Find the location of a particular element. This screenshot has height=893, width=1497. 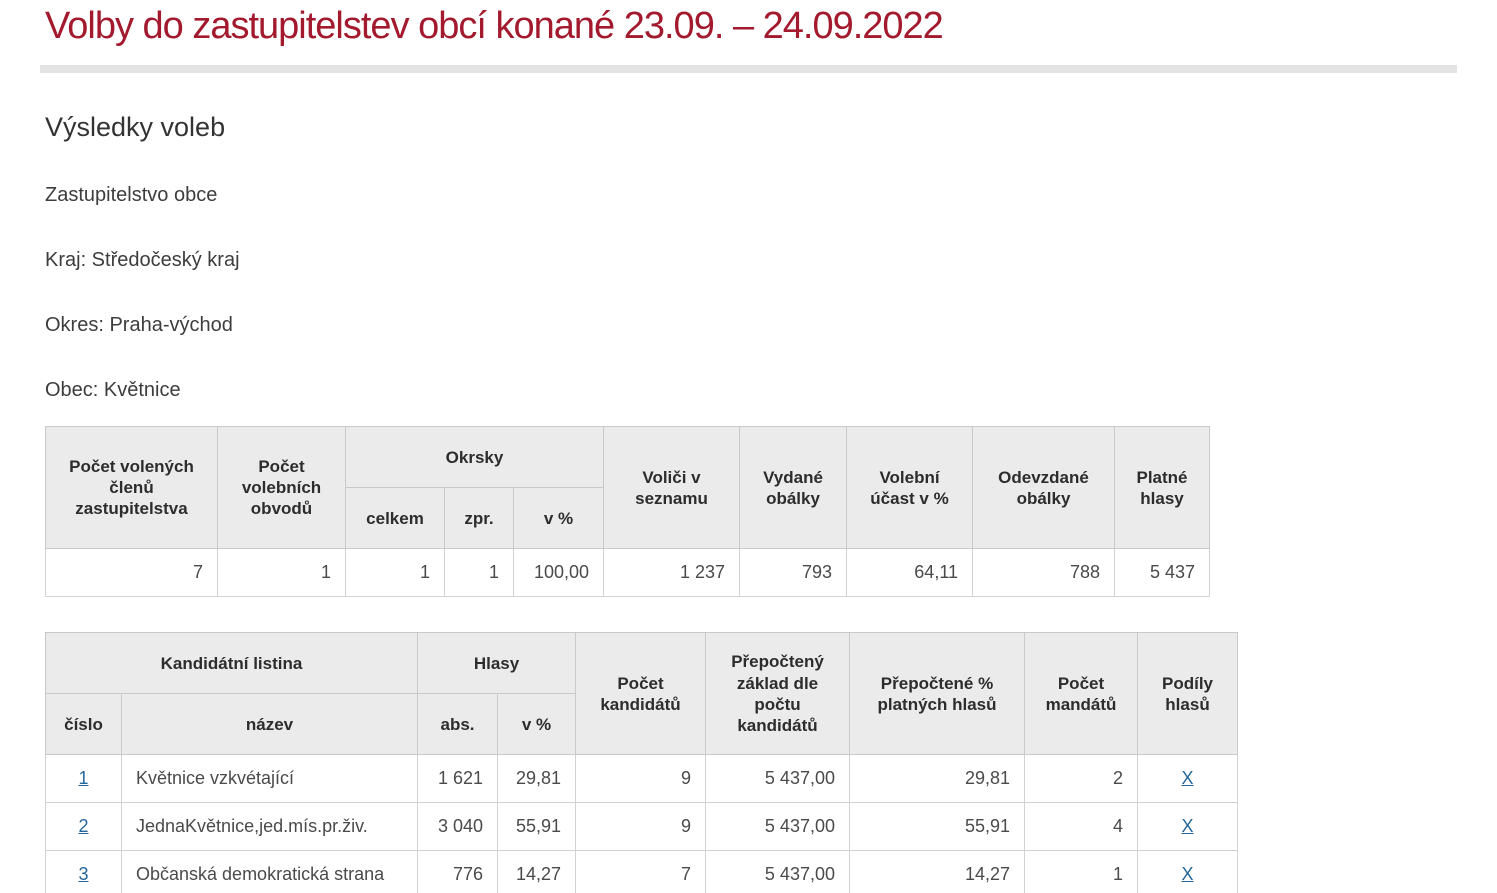

cell-voters-in-list: 1 237 is located at coordinates (672, 573).